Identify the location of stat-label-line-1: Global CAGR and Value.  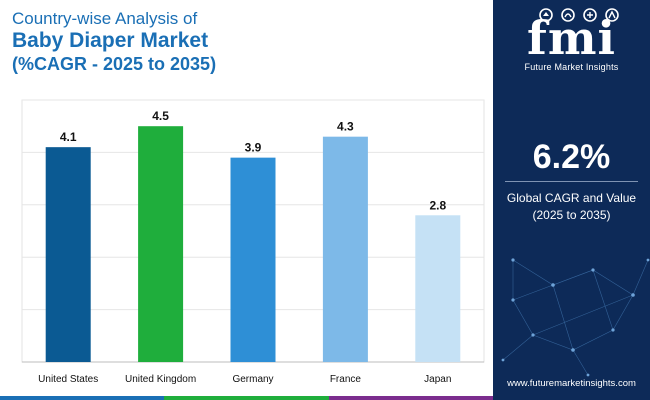
(571, 198).